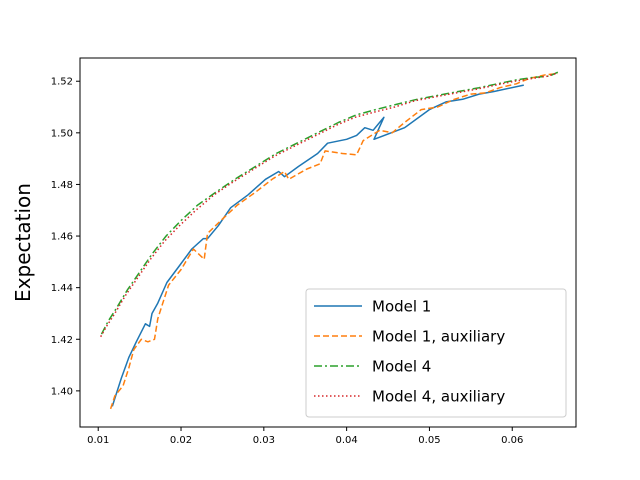  Describe the element at coordinates (181, 440) in the screenshot. I see `x-tick-label: 0.02` at that location.